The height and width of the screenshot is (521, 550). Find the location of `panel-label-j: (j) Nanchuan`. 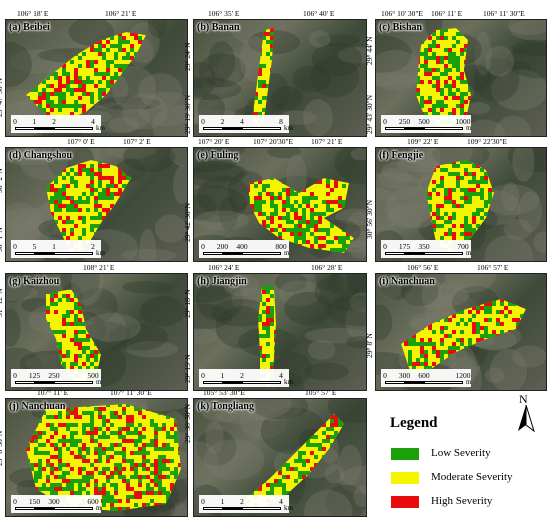

panel-label-j: (j) Nanchuan is located at coordinates (37, 406).